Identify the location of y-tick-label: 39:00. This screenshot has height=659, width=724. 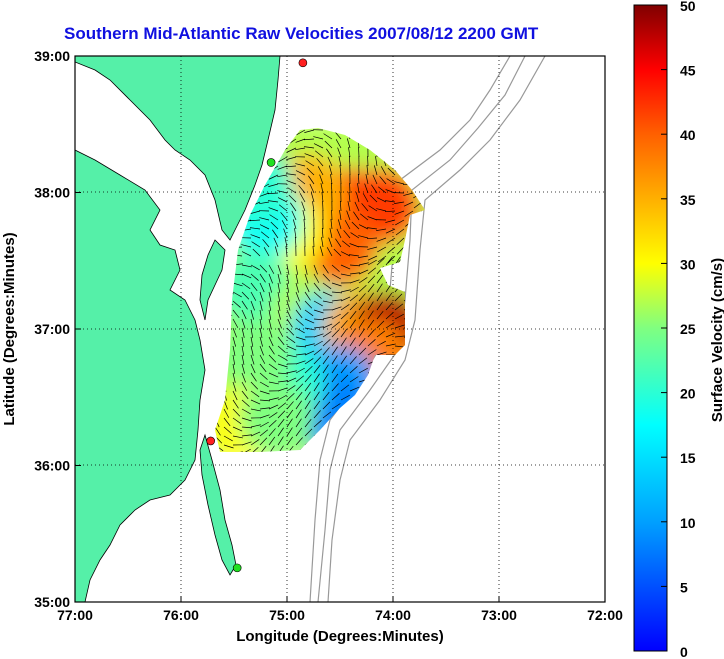
(52, 56).